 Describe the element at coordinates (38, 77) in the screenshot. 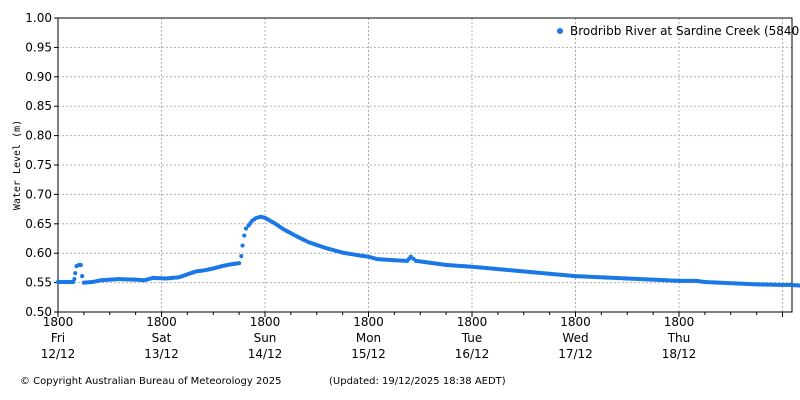

I see `y-tick-label: 0.90` at that location.